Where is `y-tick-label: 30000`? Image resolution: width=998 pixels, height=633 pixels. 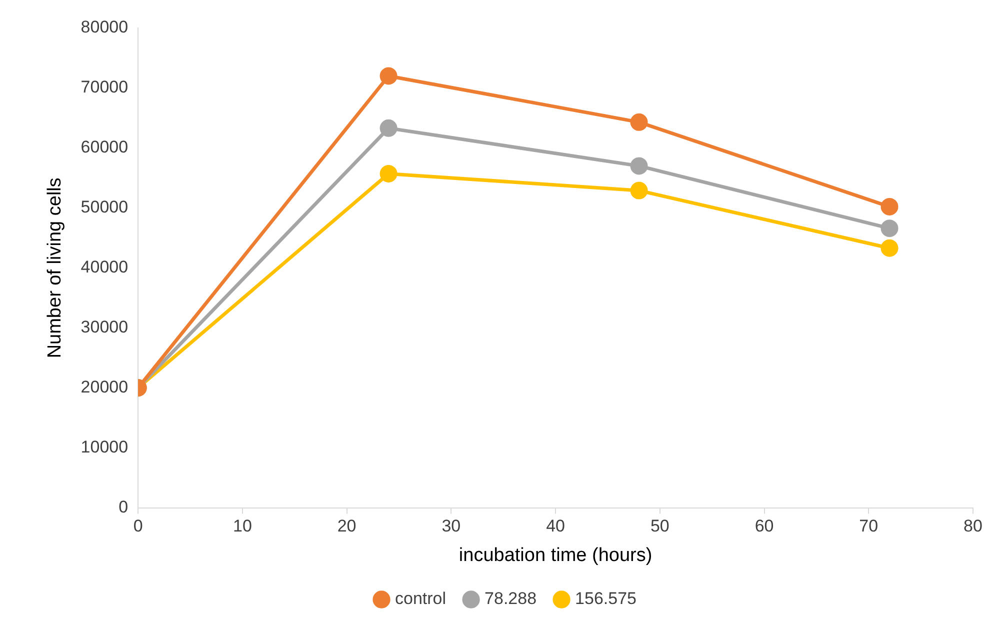
y-tick-label: 30000 is located at coordinates (104, 327).